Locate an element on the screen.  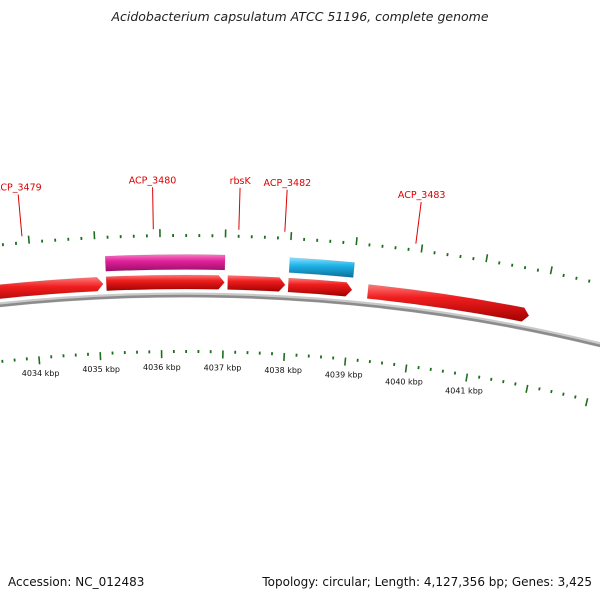
magenta-feature is located at coordinates (165, 263).